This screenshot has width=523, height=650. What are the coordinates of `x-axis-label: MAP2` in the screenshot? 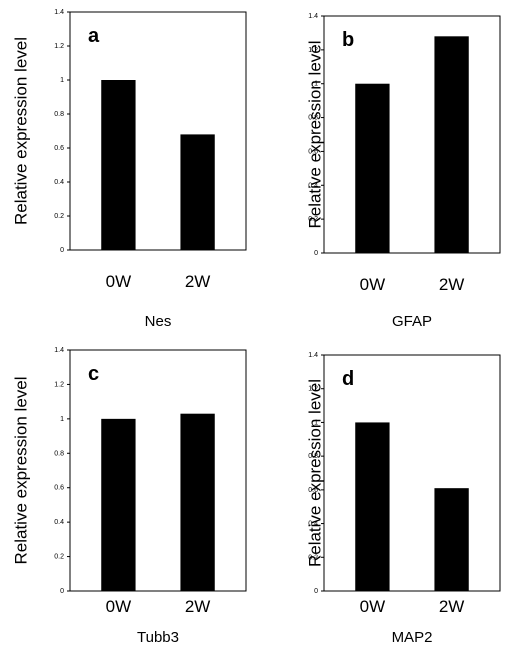 It's located at (412, 637).